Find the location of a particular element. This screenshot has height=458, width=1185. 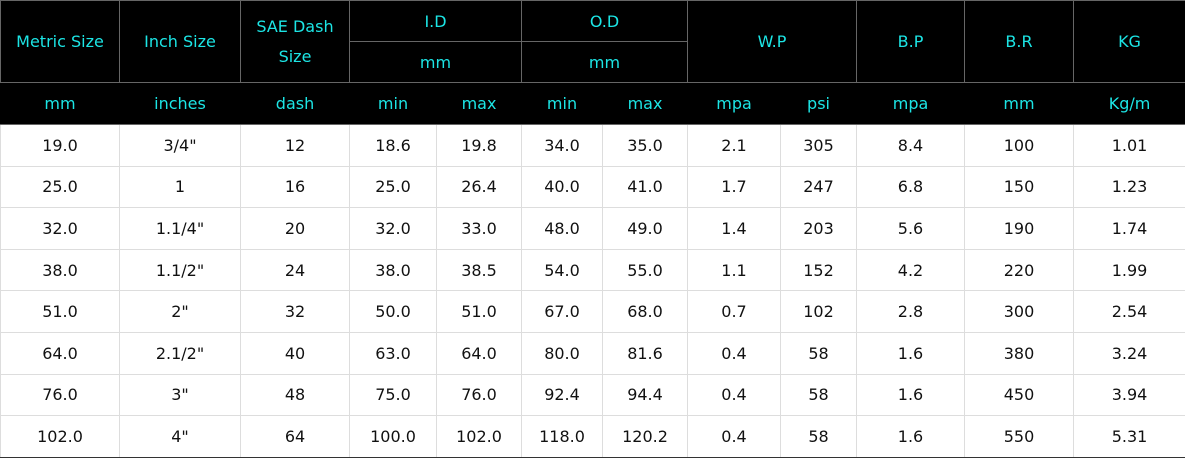

data-cell: 118.0 is located at coordinates (562, 437).